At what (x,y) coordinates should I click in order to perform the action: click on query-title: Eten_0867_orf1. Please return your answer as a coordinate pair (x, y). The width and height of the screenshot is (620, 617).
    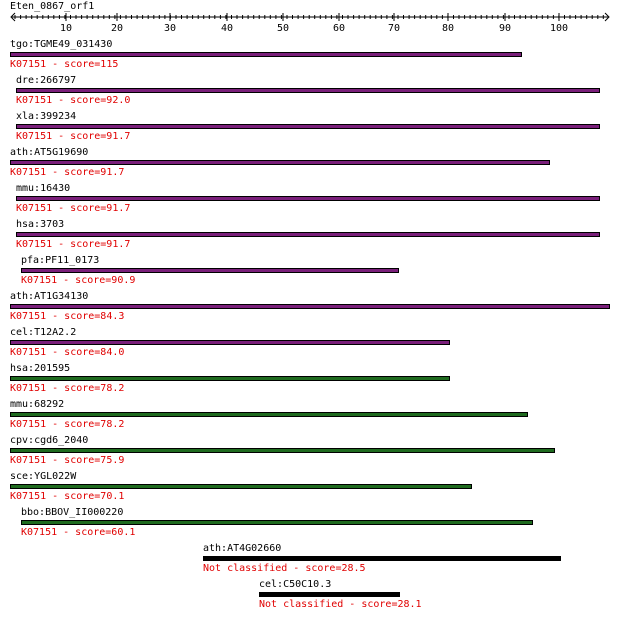
    Looking at the image, I should click on (52, 6).